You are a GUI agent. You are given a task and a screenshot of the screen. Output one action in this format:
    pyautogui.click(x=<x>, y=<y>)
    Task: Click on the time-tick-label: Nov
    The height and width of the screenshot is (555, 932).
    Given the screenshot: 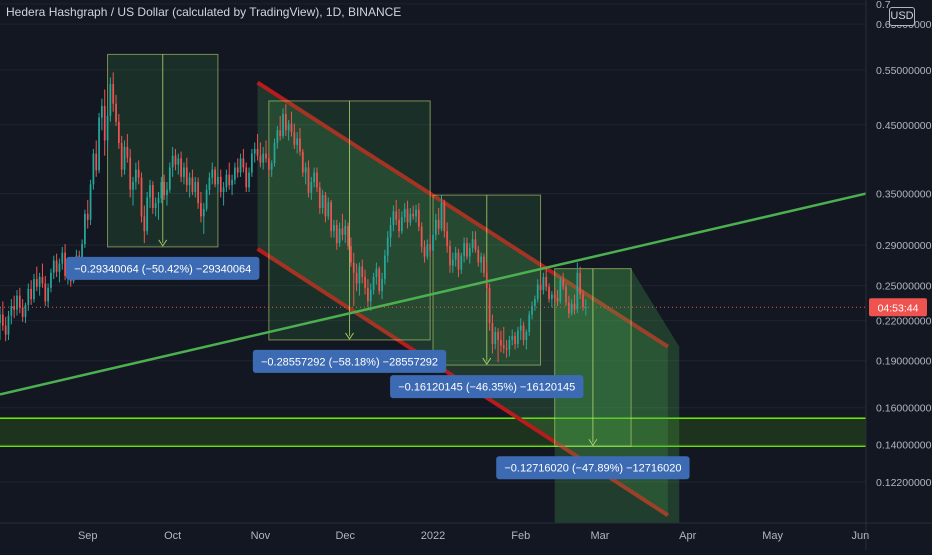 What is the action you would take?
    pyautogui.click(x=261, y=536)
    